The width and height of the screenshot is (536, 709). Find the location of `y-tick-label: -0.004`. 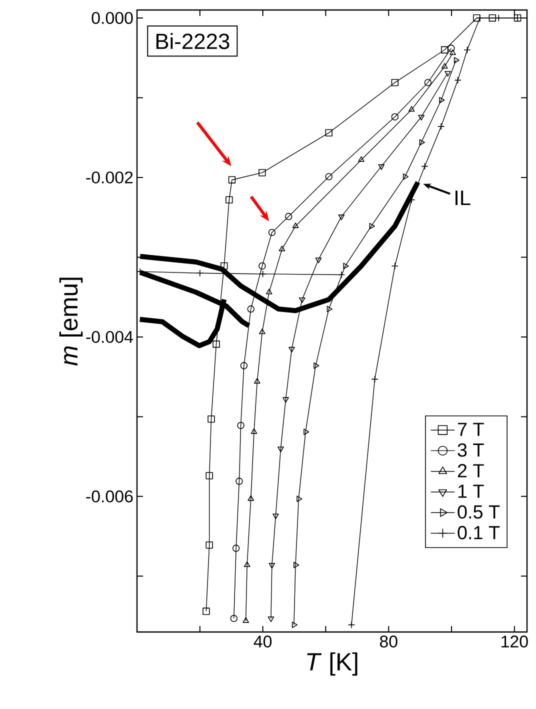

y-tick-label: -0.004 is located at coordinates (109, 336).